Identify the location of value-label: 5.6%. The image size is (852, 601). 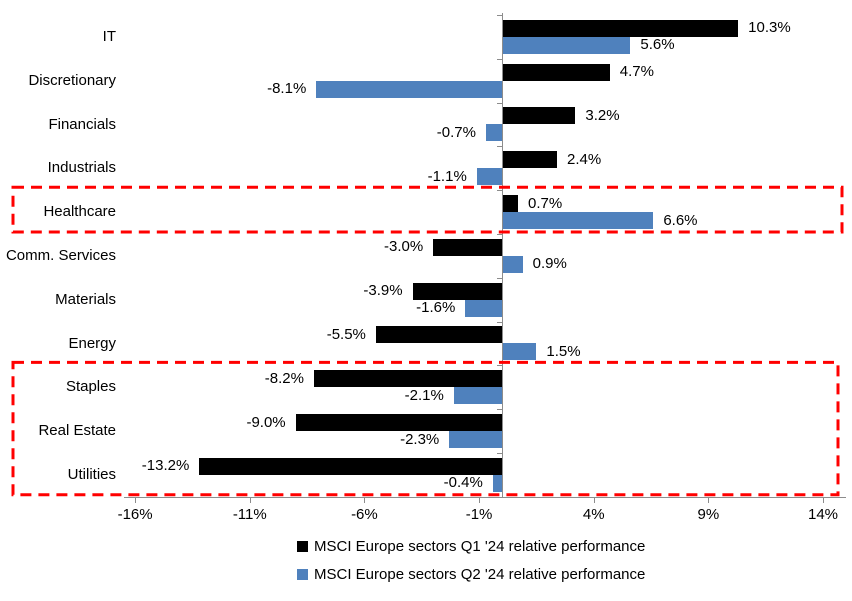
(657, 45).